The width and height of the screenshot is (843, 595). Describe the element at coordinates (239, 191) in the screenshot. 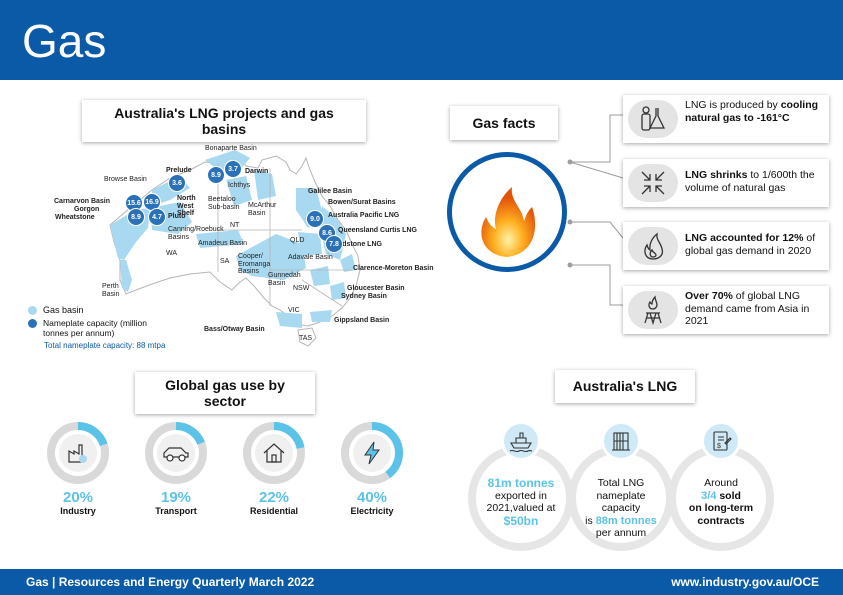

I see `basin-beetaloo` at that location.